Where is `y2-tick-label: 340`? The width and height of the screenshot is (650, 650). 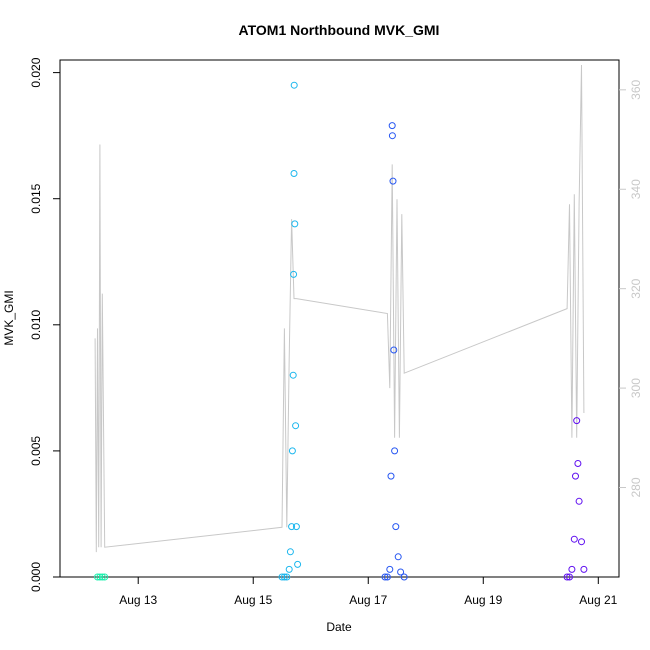 y2-tick-label: 340 is located at coordinates (636, 189).